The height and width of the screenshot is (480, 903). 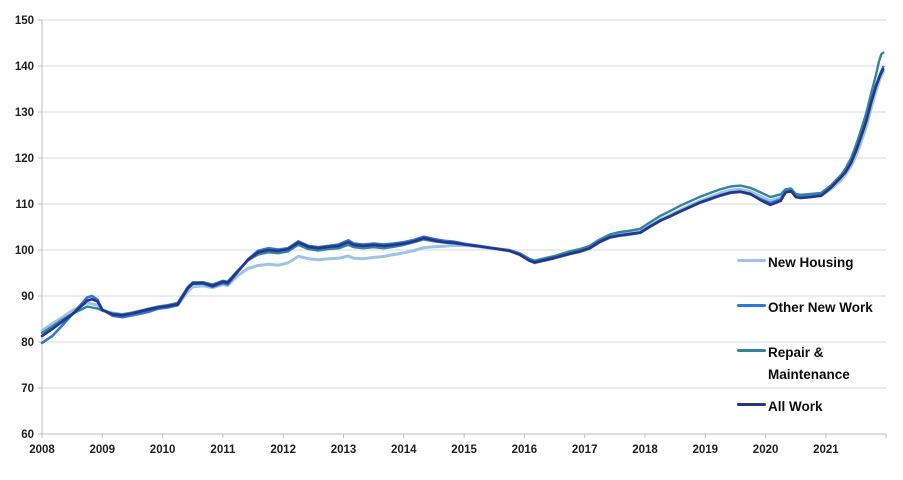 I want to click on x-tick-label: 2011, so click(x=223, y=450).